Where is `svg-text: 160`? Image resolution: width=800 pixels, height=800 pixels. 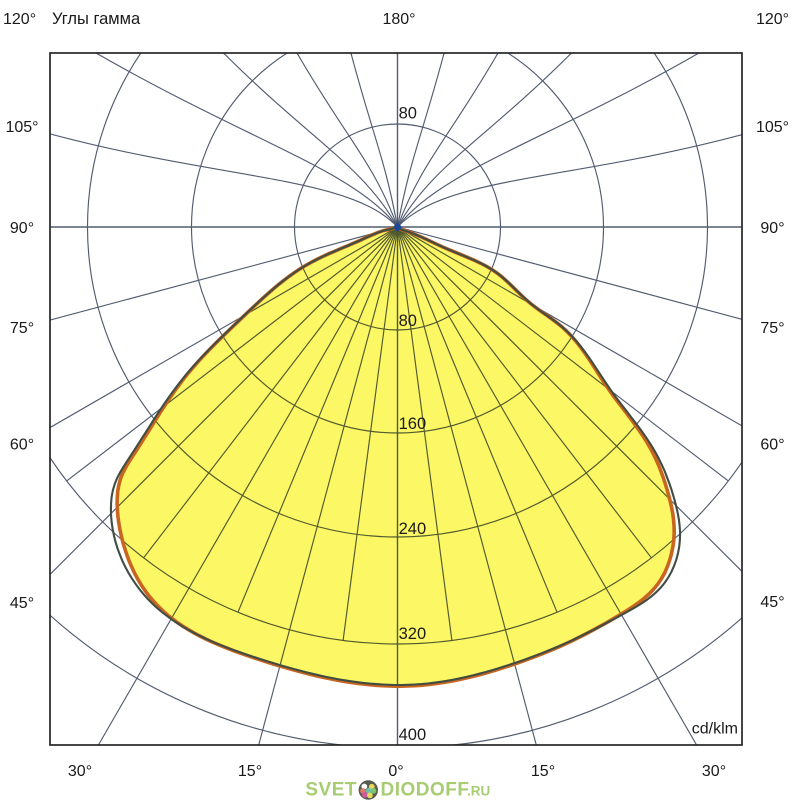
svg-text: 160 is located at coordinates (413, 424).